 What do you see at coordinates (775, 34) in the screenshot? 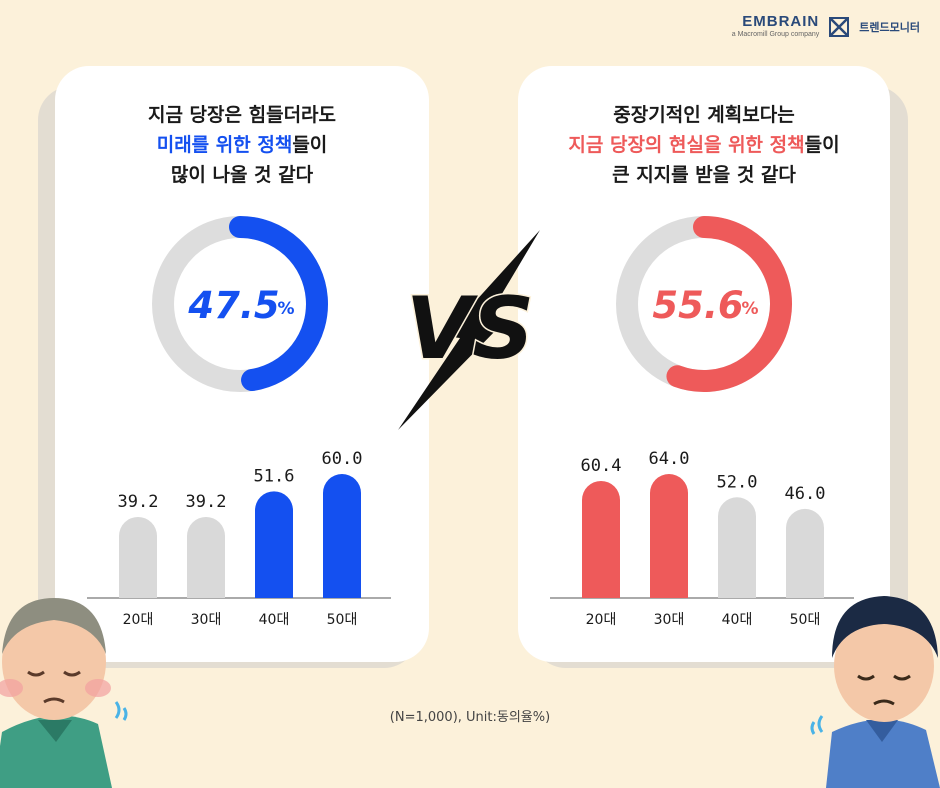
I see `brand-subtitle: a Macromill Group company` at bounding box center [775, 34].